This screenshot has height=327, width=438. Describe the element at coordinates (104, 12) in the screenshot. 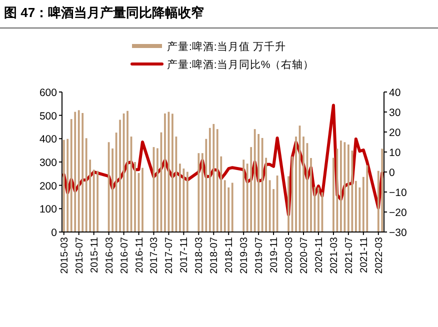

I see `chart-title: 图 47：啤酒当月产量同比降幅收窄` at that location.